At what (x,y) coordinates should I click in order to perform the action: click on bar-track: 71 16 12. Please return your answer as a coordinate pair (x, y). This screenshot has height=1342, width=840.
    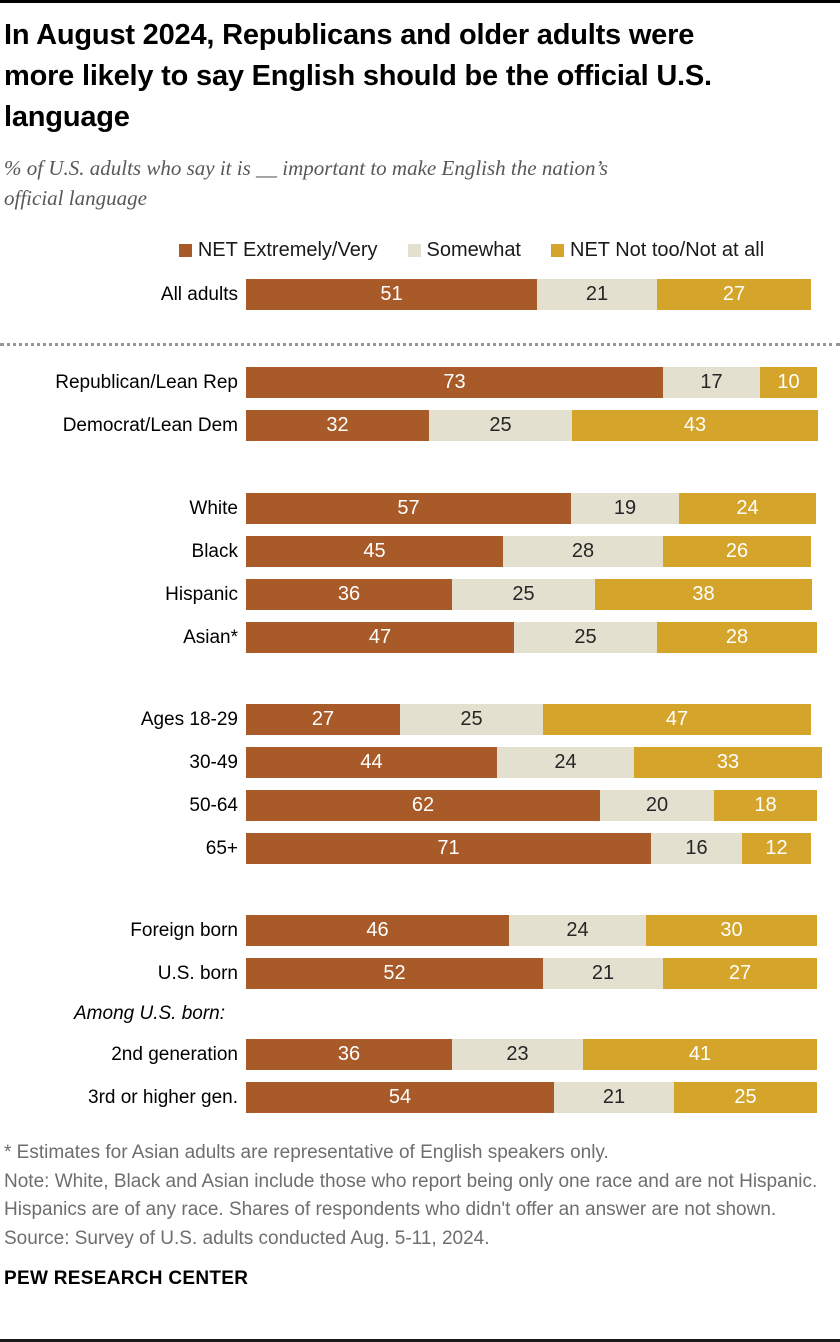
    Looking at the image, I should click on (528, 849).